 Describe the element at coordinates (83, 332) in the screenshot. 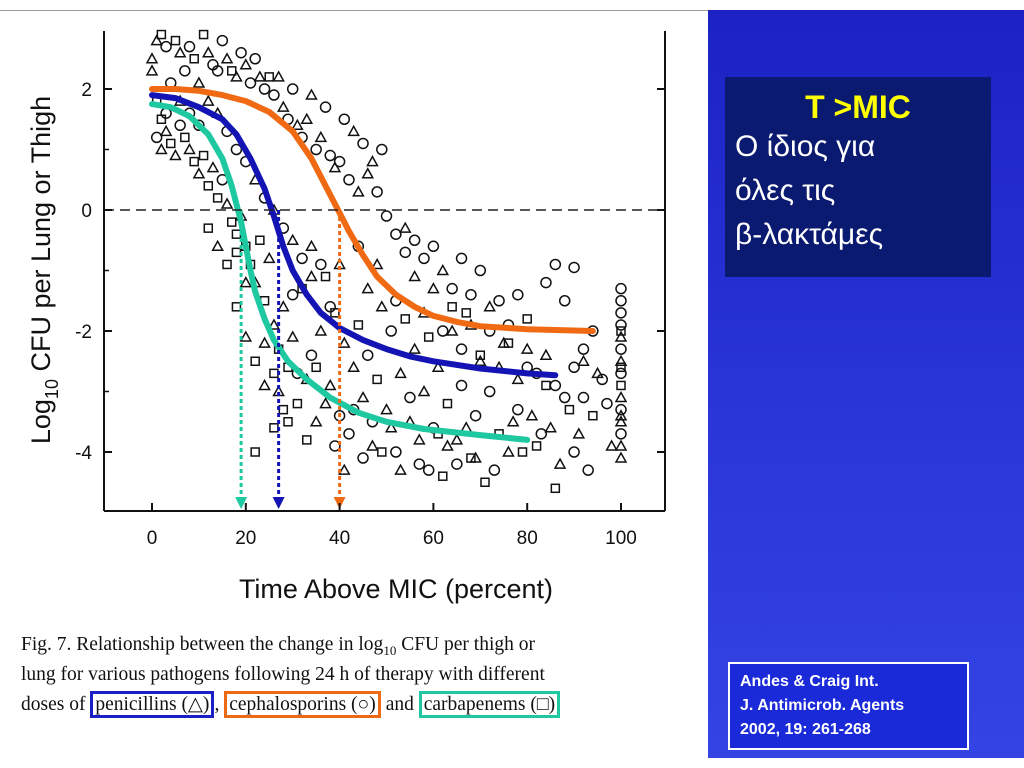

I see `y-tick-label: -2` at that location.